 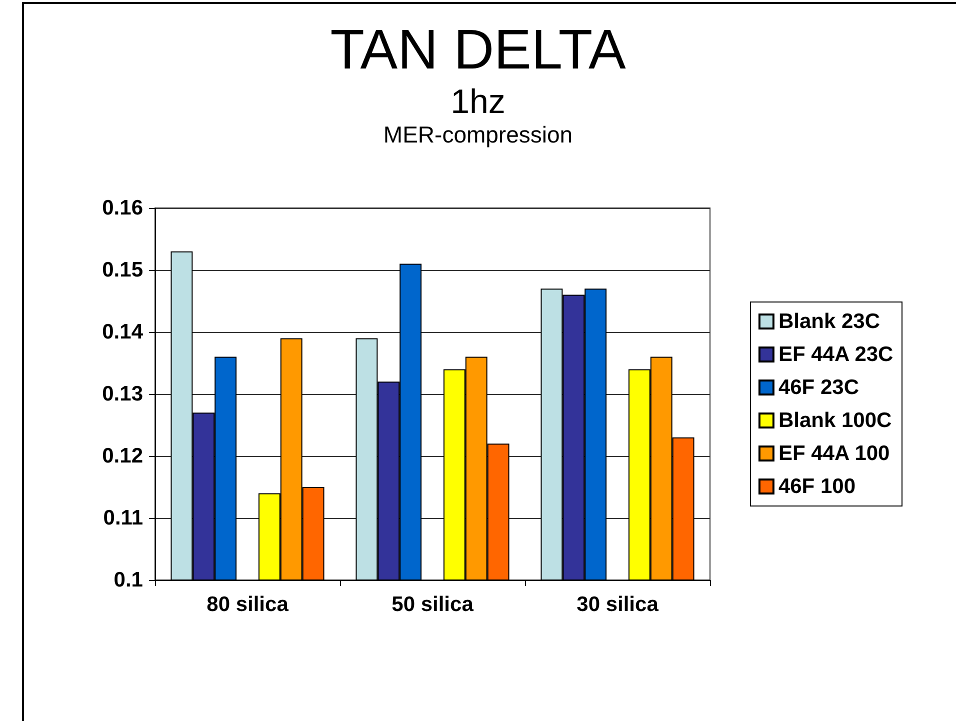 What do you see at coordinates (829, 321) in the screenshot?
I see `legend-label: Blank 23C` at bounding box center [829, 321].